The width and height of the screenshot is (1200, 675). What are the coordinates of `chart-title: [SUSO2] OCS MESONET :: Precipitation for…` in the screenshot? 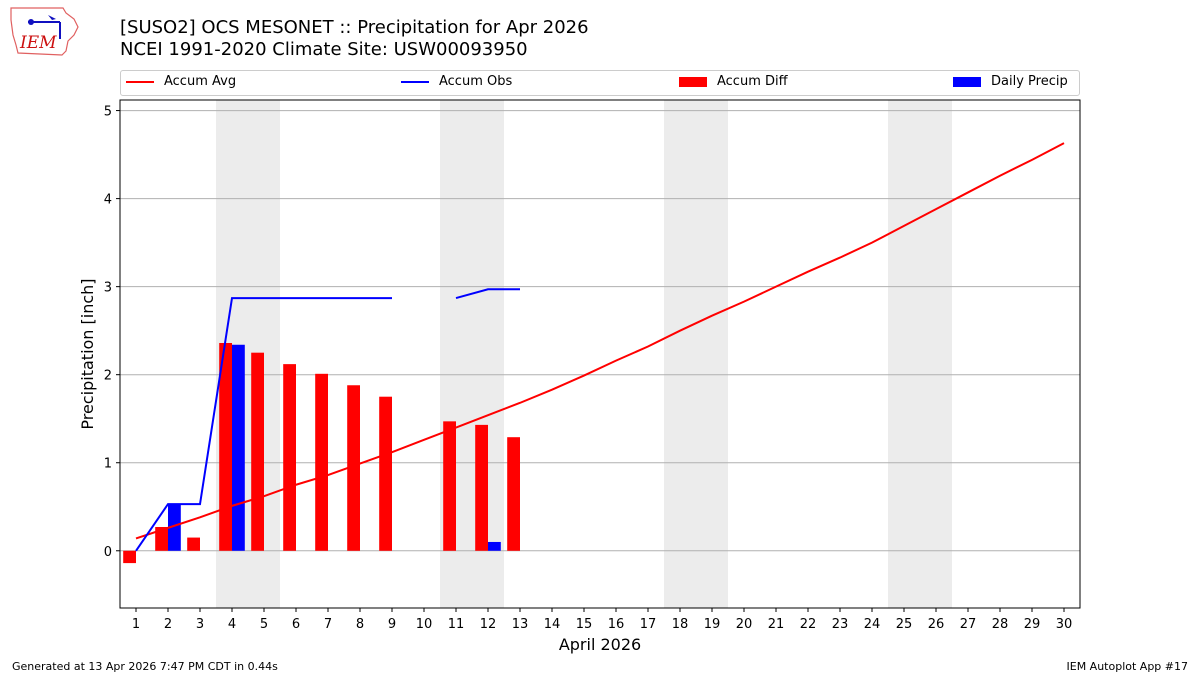 It's located at (354, 27).